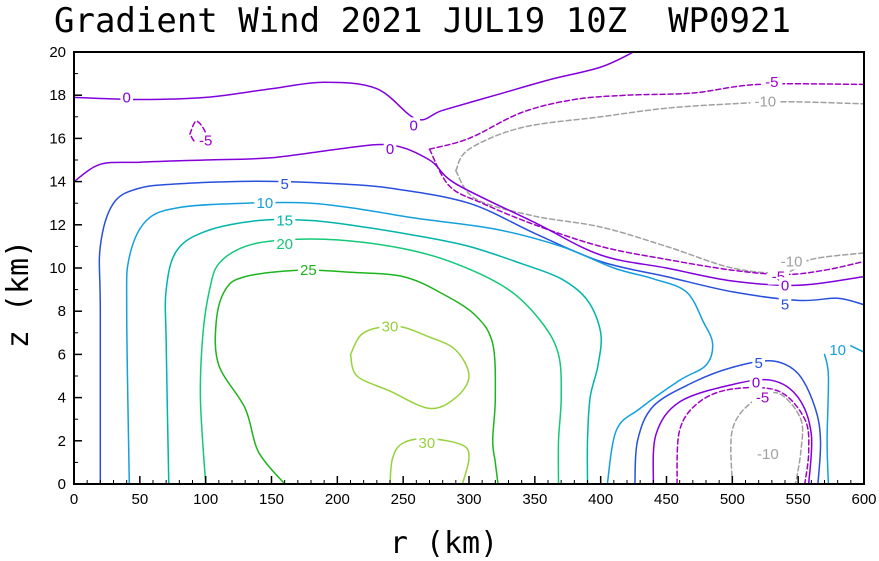  I want to click on x-tick-label: 600, so click(863, 499).